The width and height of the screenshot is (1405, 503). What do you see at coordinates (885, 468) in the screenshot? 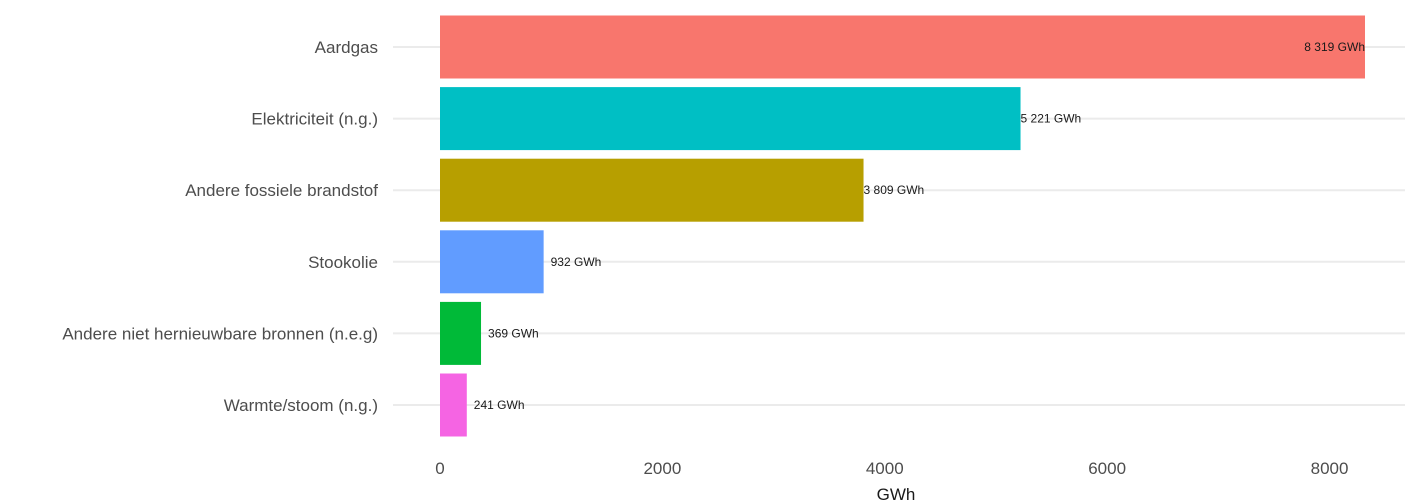
I see `x-tick-label: 4000` at bounding box center [885, 468].